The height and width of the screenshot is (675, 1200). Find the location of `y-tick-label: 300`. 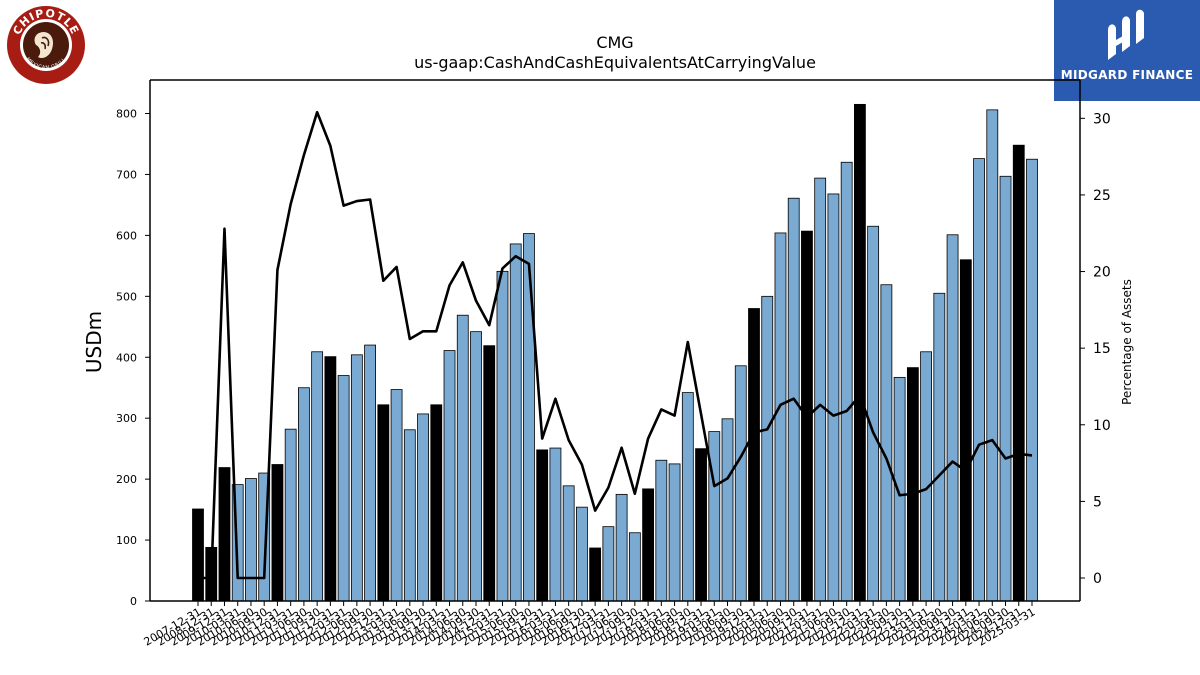

y-tick-label: 300 is located at coordinates (126, 418).